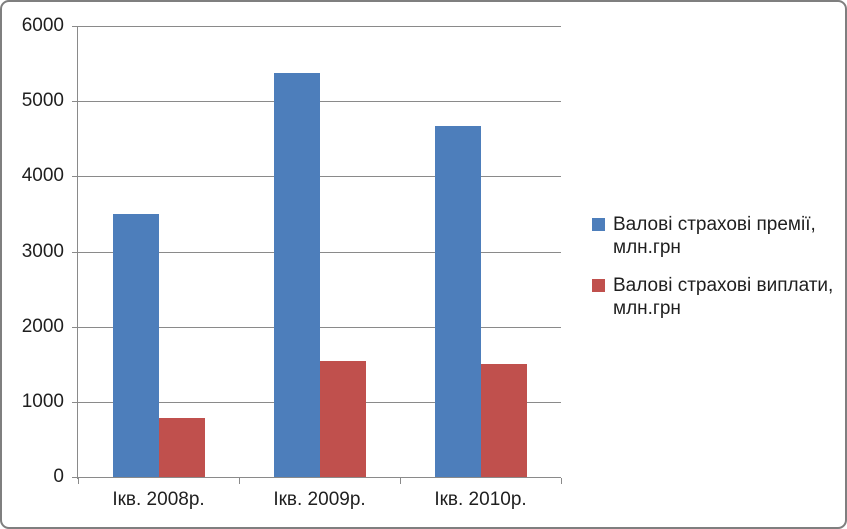  I want to click on legend-label-line1: Валові страхові виплати,, so click(723, 285).